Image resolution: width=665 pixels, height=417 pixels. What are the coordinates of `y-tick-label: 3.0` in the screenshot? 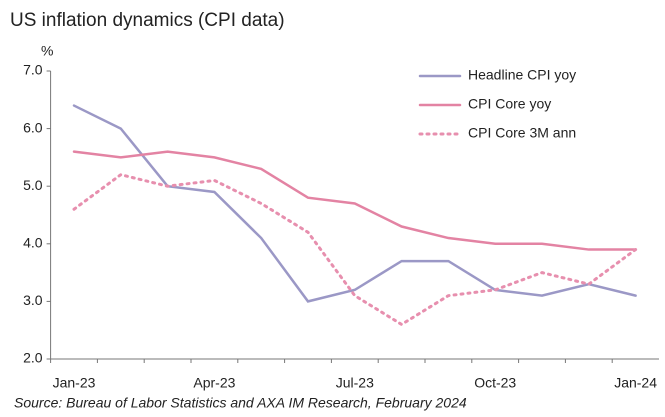 It's located at (33, 300).